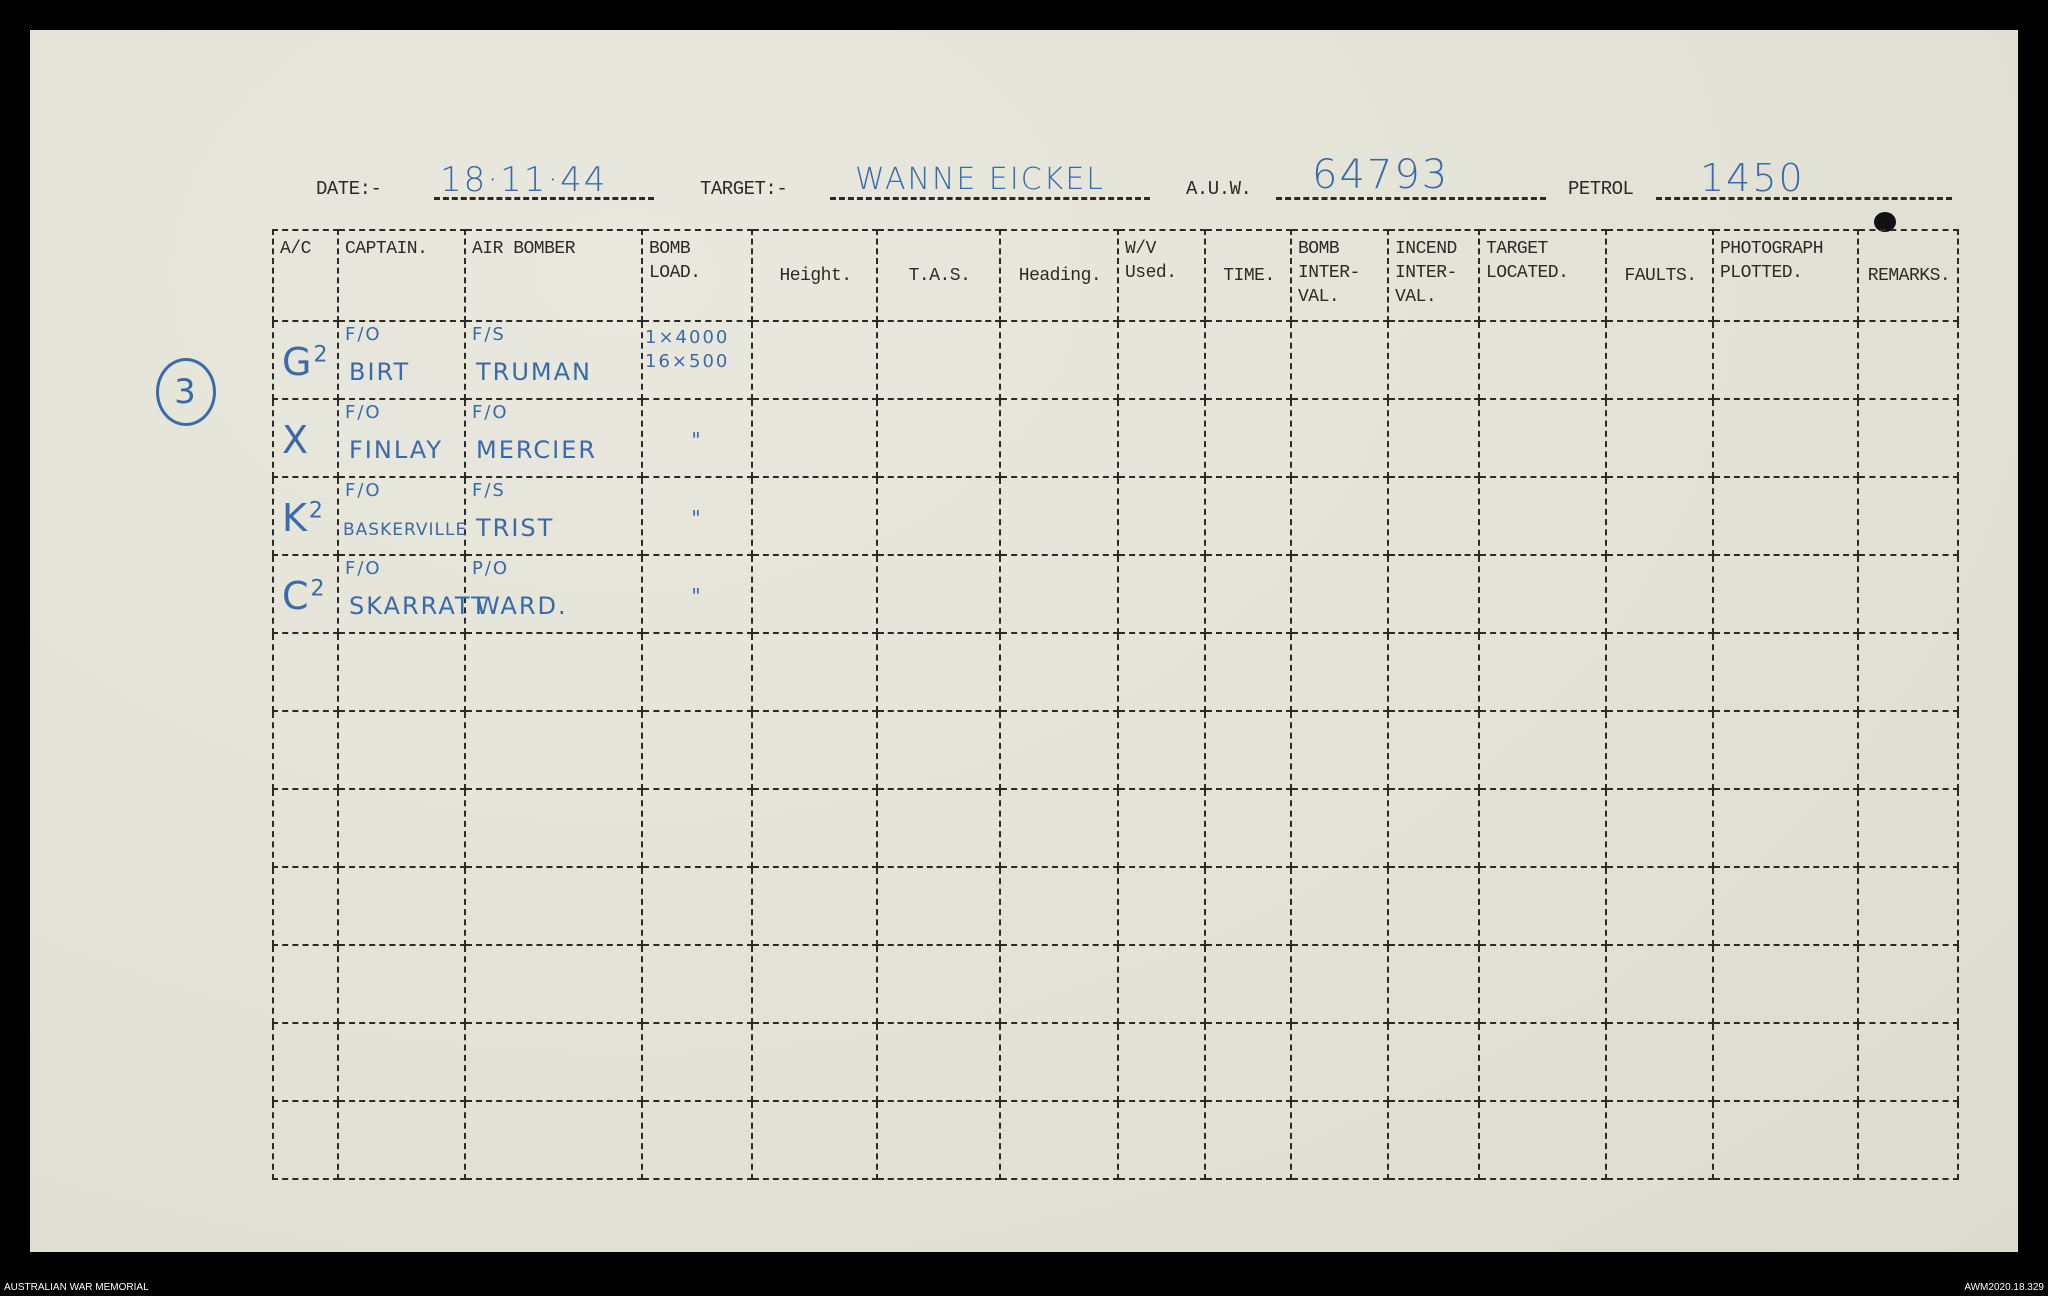 The width and height of the screenshot is (2048, 1296). What do you see at coordinates (76, 1287) in the screenshot?
I see `footer-institution: AUSTRALIAN WAR MEMORIAL` at bounding box center [76, 1287].